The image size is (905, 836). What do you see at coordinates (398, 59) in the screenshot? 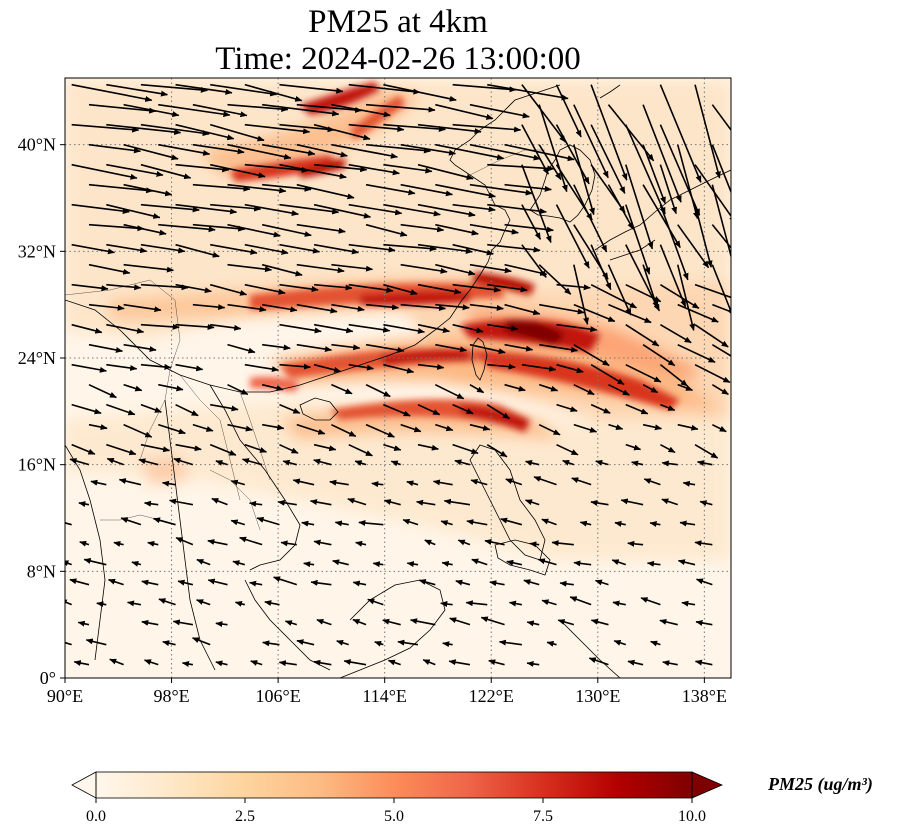
I see `title-line-2: Time: 2024-02-26 13:00:00` at bounding box center [398, 59].